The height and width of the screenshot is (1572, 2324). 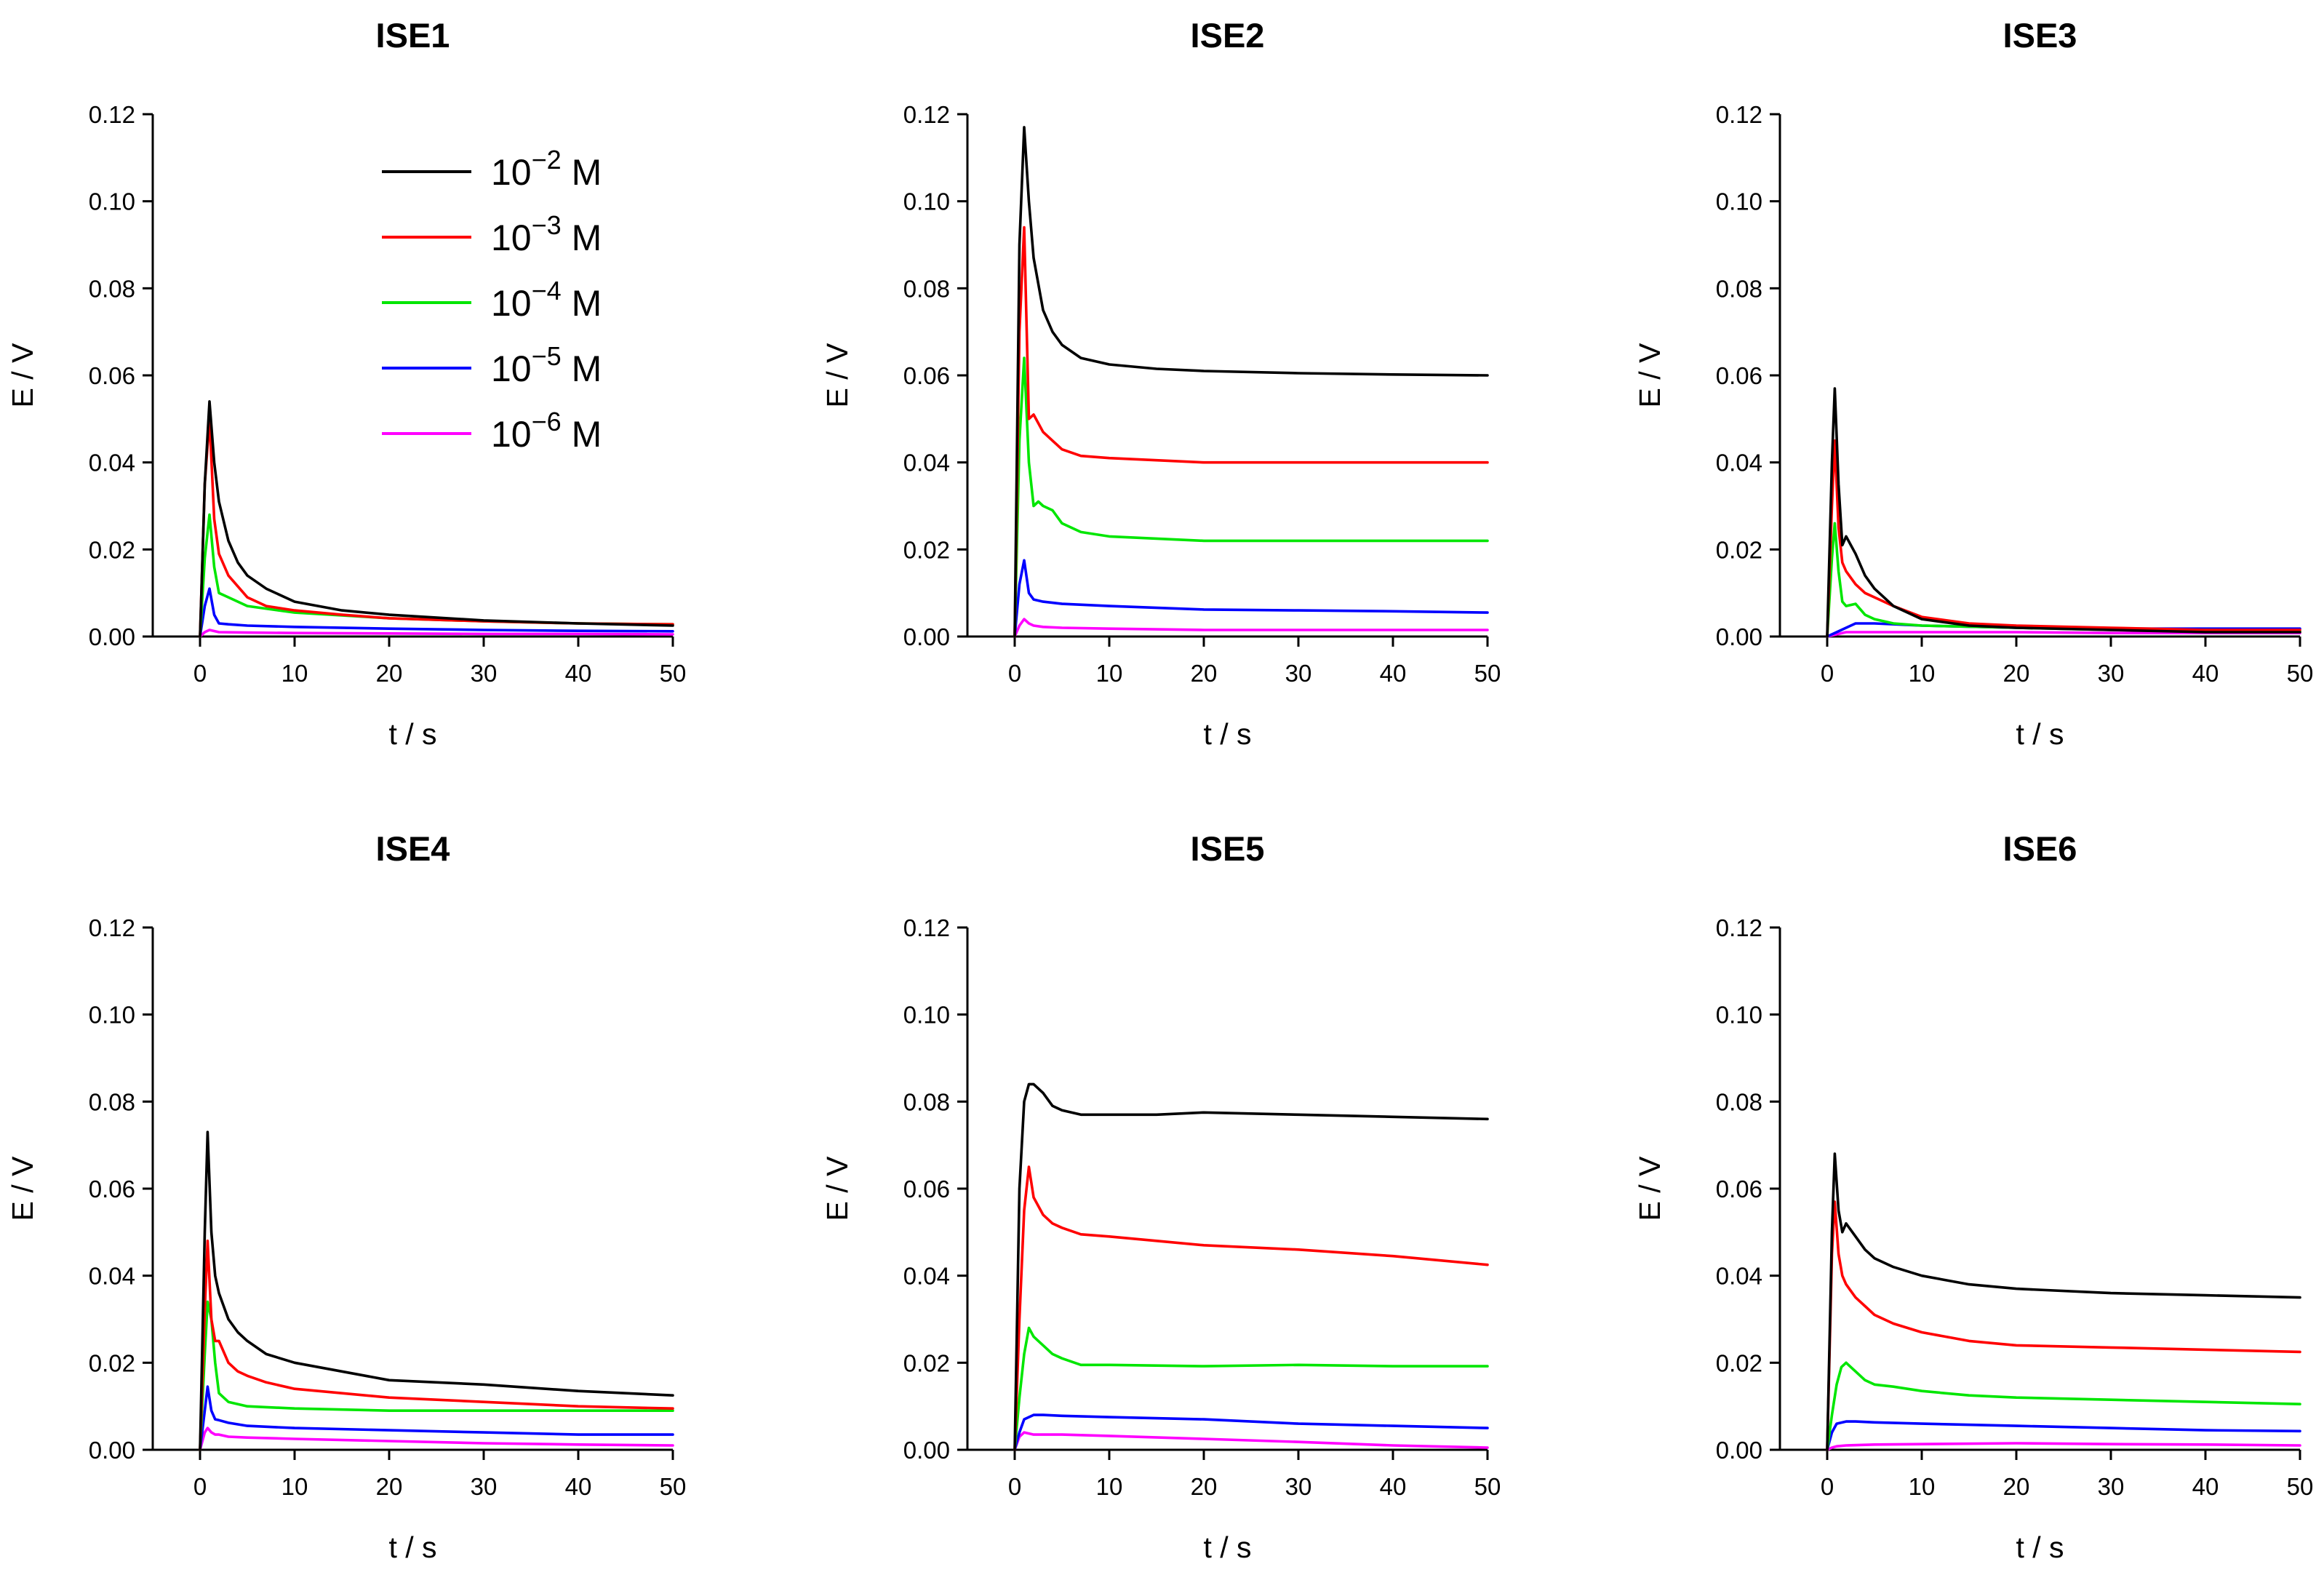 I want to click on chart-title: ISE4, so click(x=413, y=848).